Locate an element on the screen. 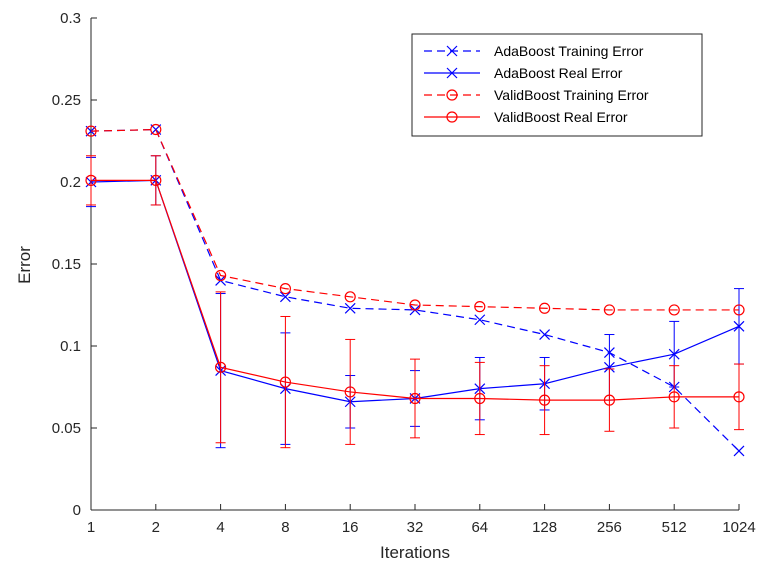 Image resolution: width=759 pixels, height=568 pixels. y-tick-label: 0.05 is located at coordinates (66, 428).